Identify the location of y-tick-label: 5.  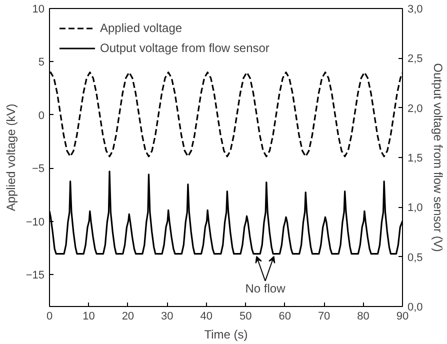
(41, 62).